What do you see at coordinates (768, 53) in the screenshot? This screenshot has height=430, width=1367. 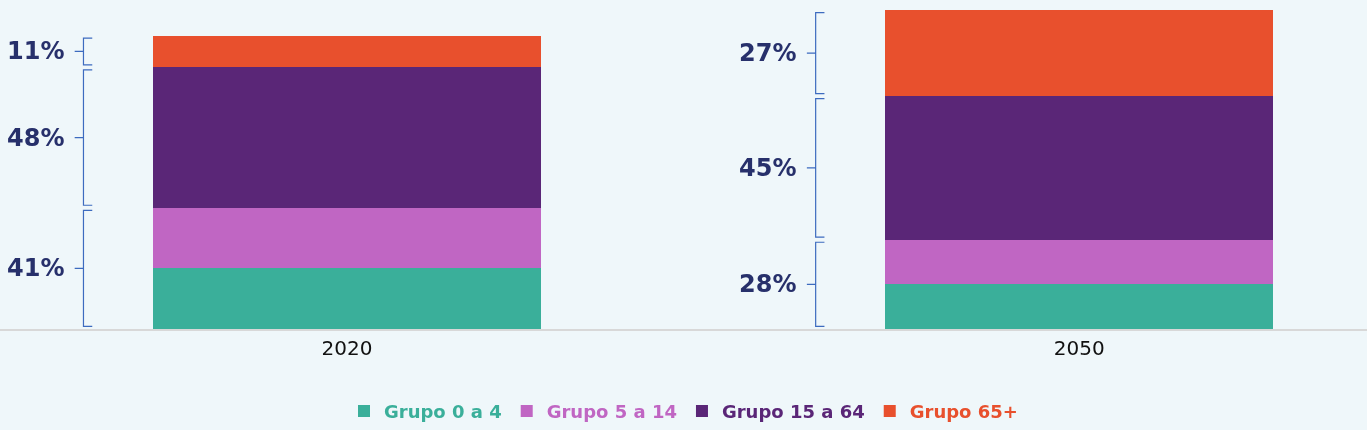 I see `annotation: 27%` at bounding box center [768, 53].